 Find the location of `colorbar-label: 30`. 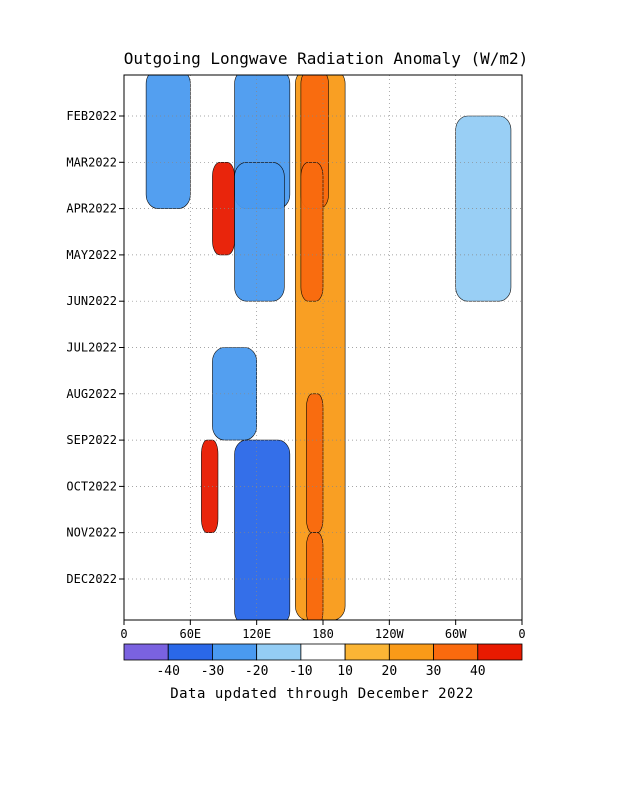

colorbar-label: 30 is located at coordinates (434, 671).